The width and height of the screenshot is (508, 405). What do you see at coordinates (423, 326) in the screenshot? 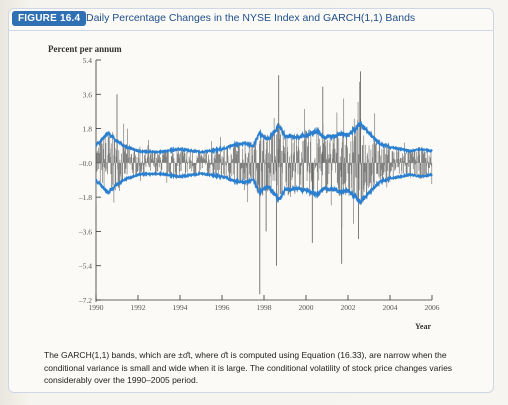
I see `x-axis-label: Year` at bounding box center [423, 326].